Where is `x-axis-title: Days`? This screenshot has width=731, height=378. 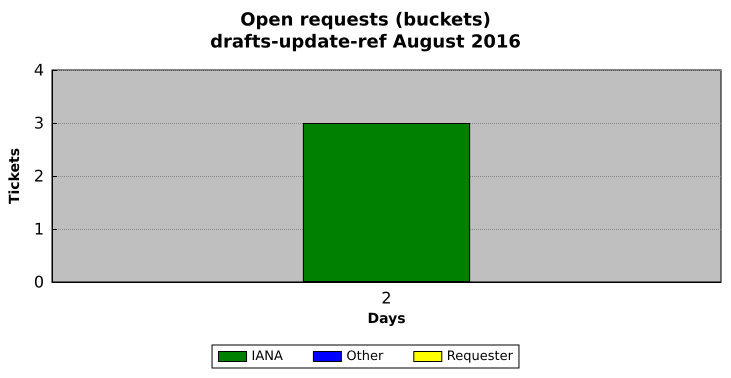 x-axis-title: Days is located at coordinates (386, 319).